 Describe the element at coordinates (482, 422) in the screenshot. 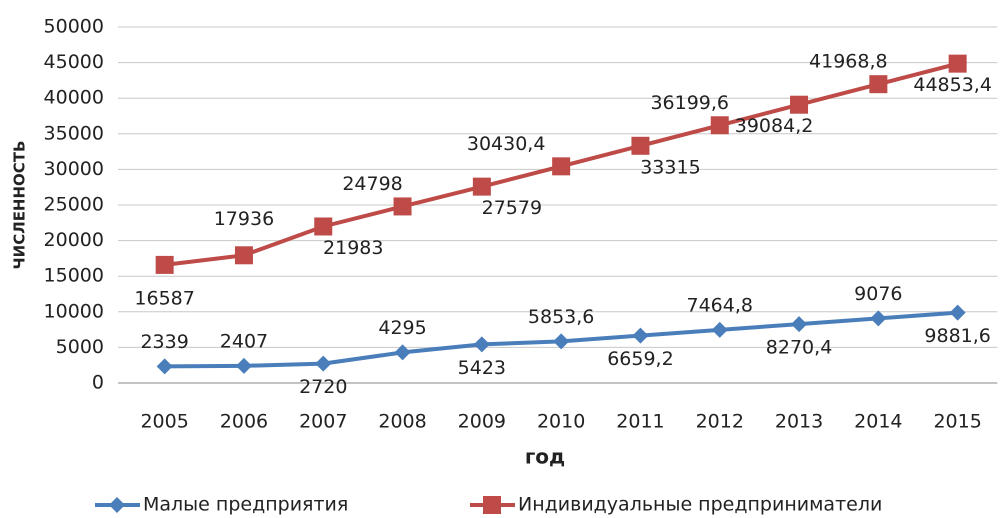

I see `x-tick-label: 2009` at that location.